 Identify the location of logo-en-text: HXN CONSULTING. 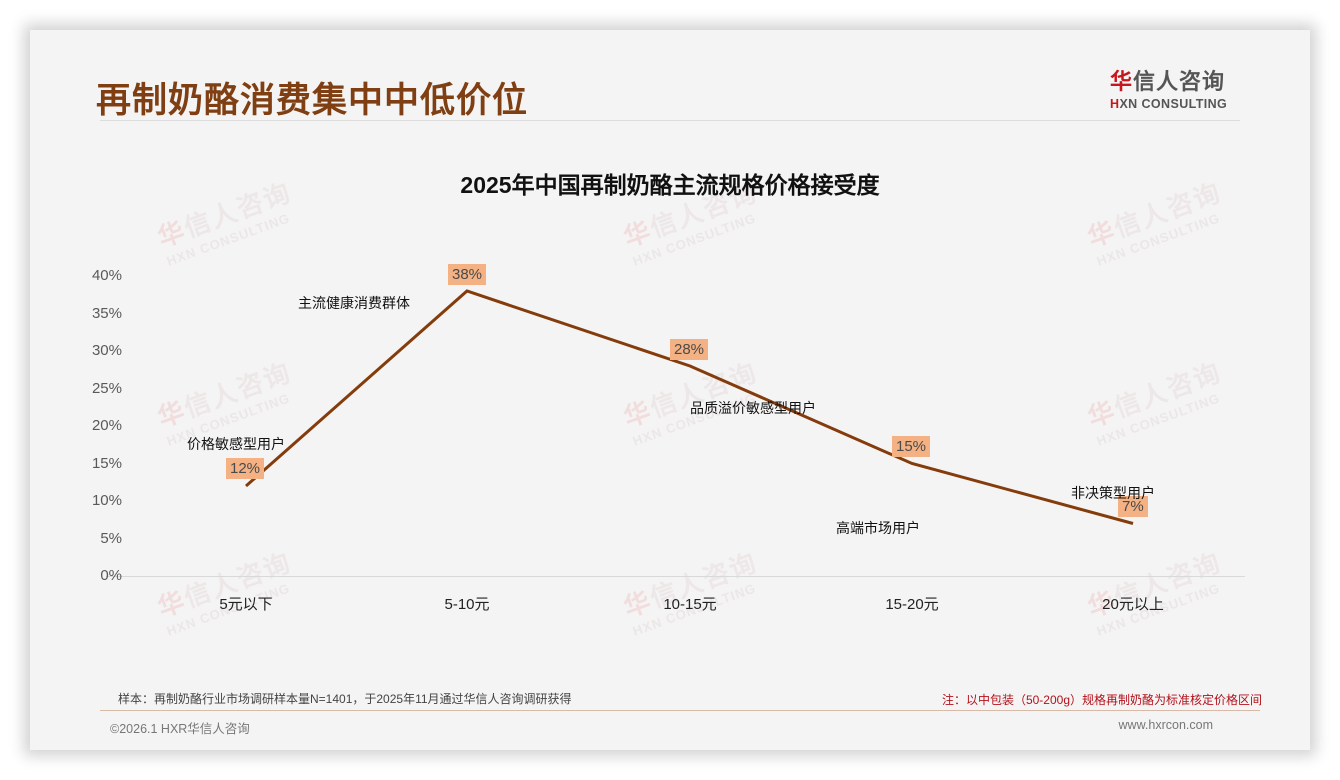
(1169, 104).